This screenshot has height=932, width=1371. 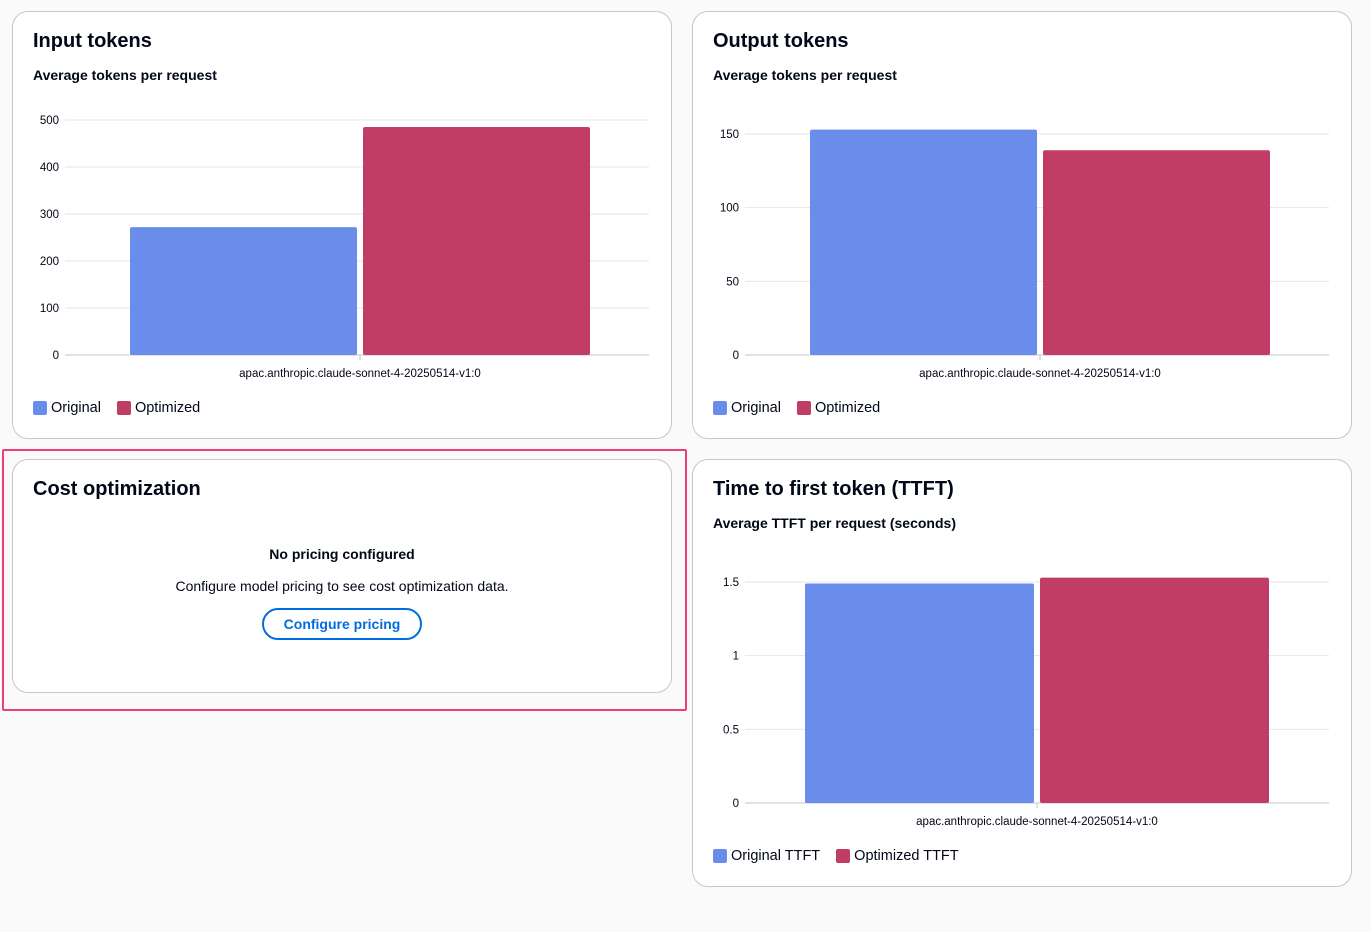 I want to click on configure-pricing-button: Configure pricing, so click(x=342, y=624).